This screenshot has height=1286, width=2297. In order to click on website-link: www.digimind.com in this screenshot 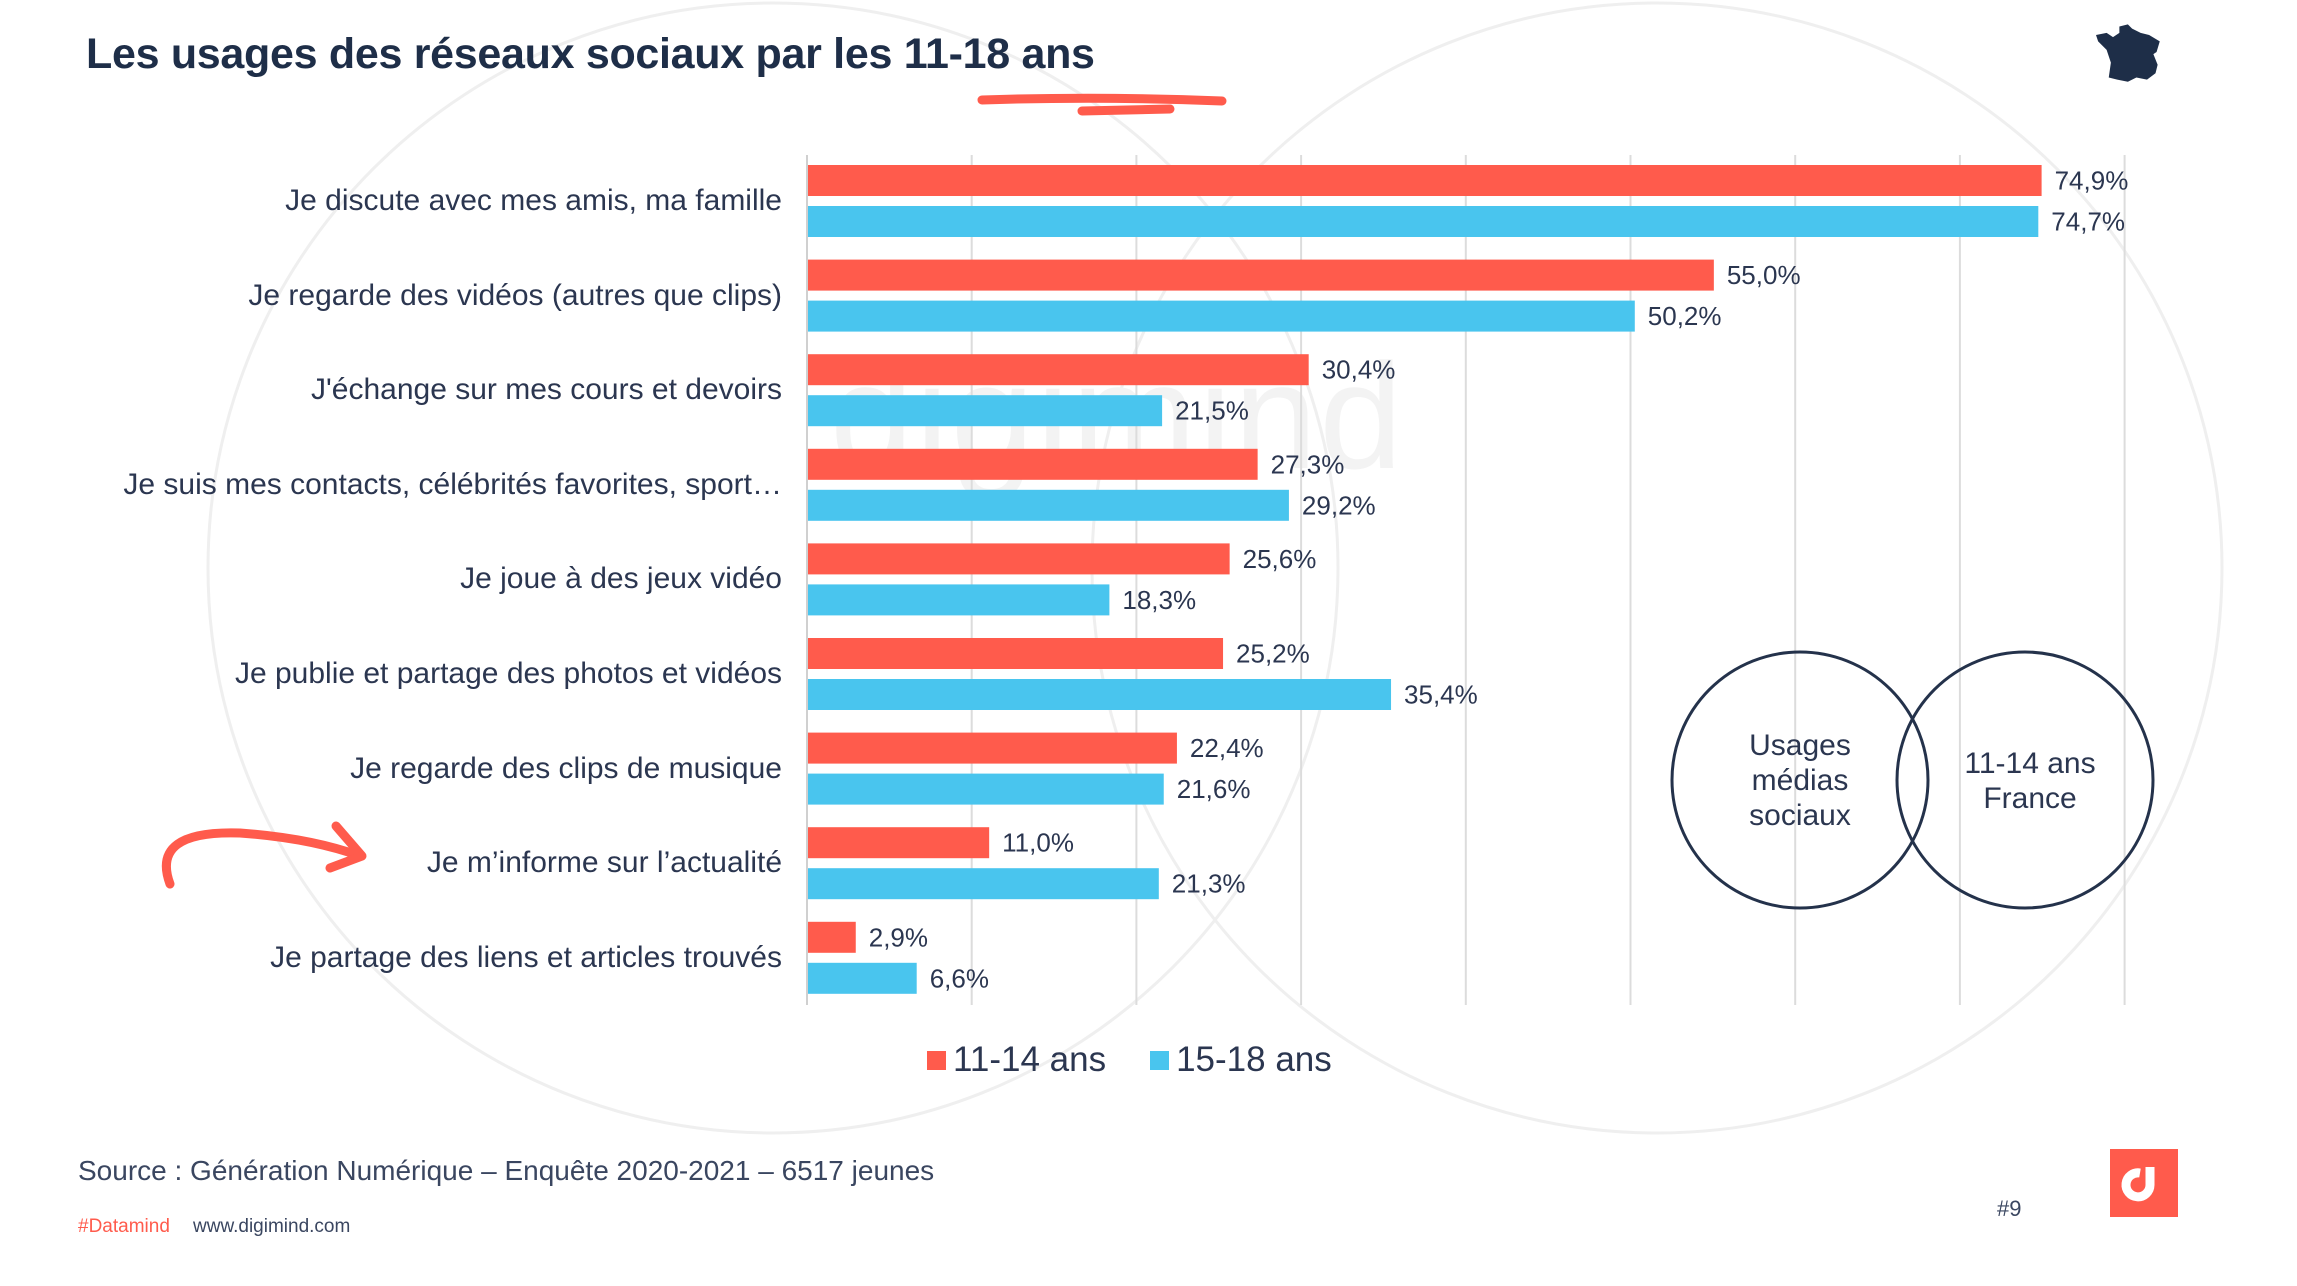, I will do `click(272, 1226)`.